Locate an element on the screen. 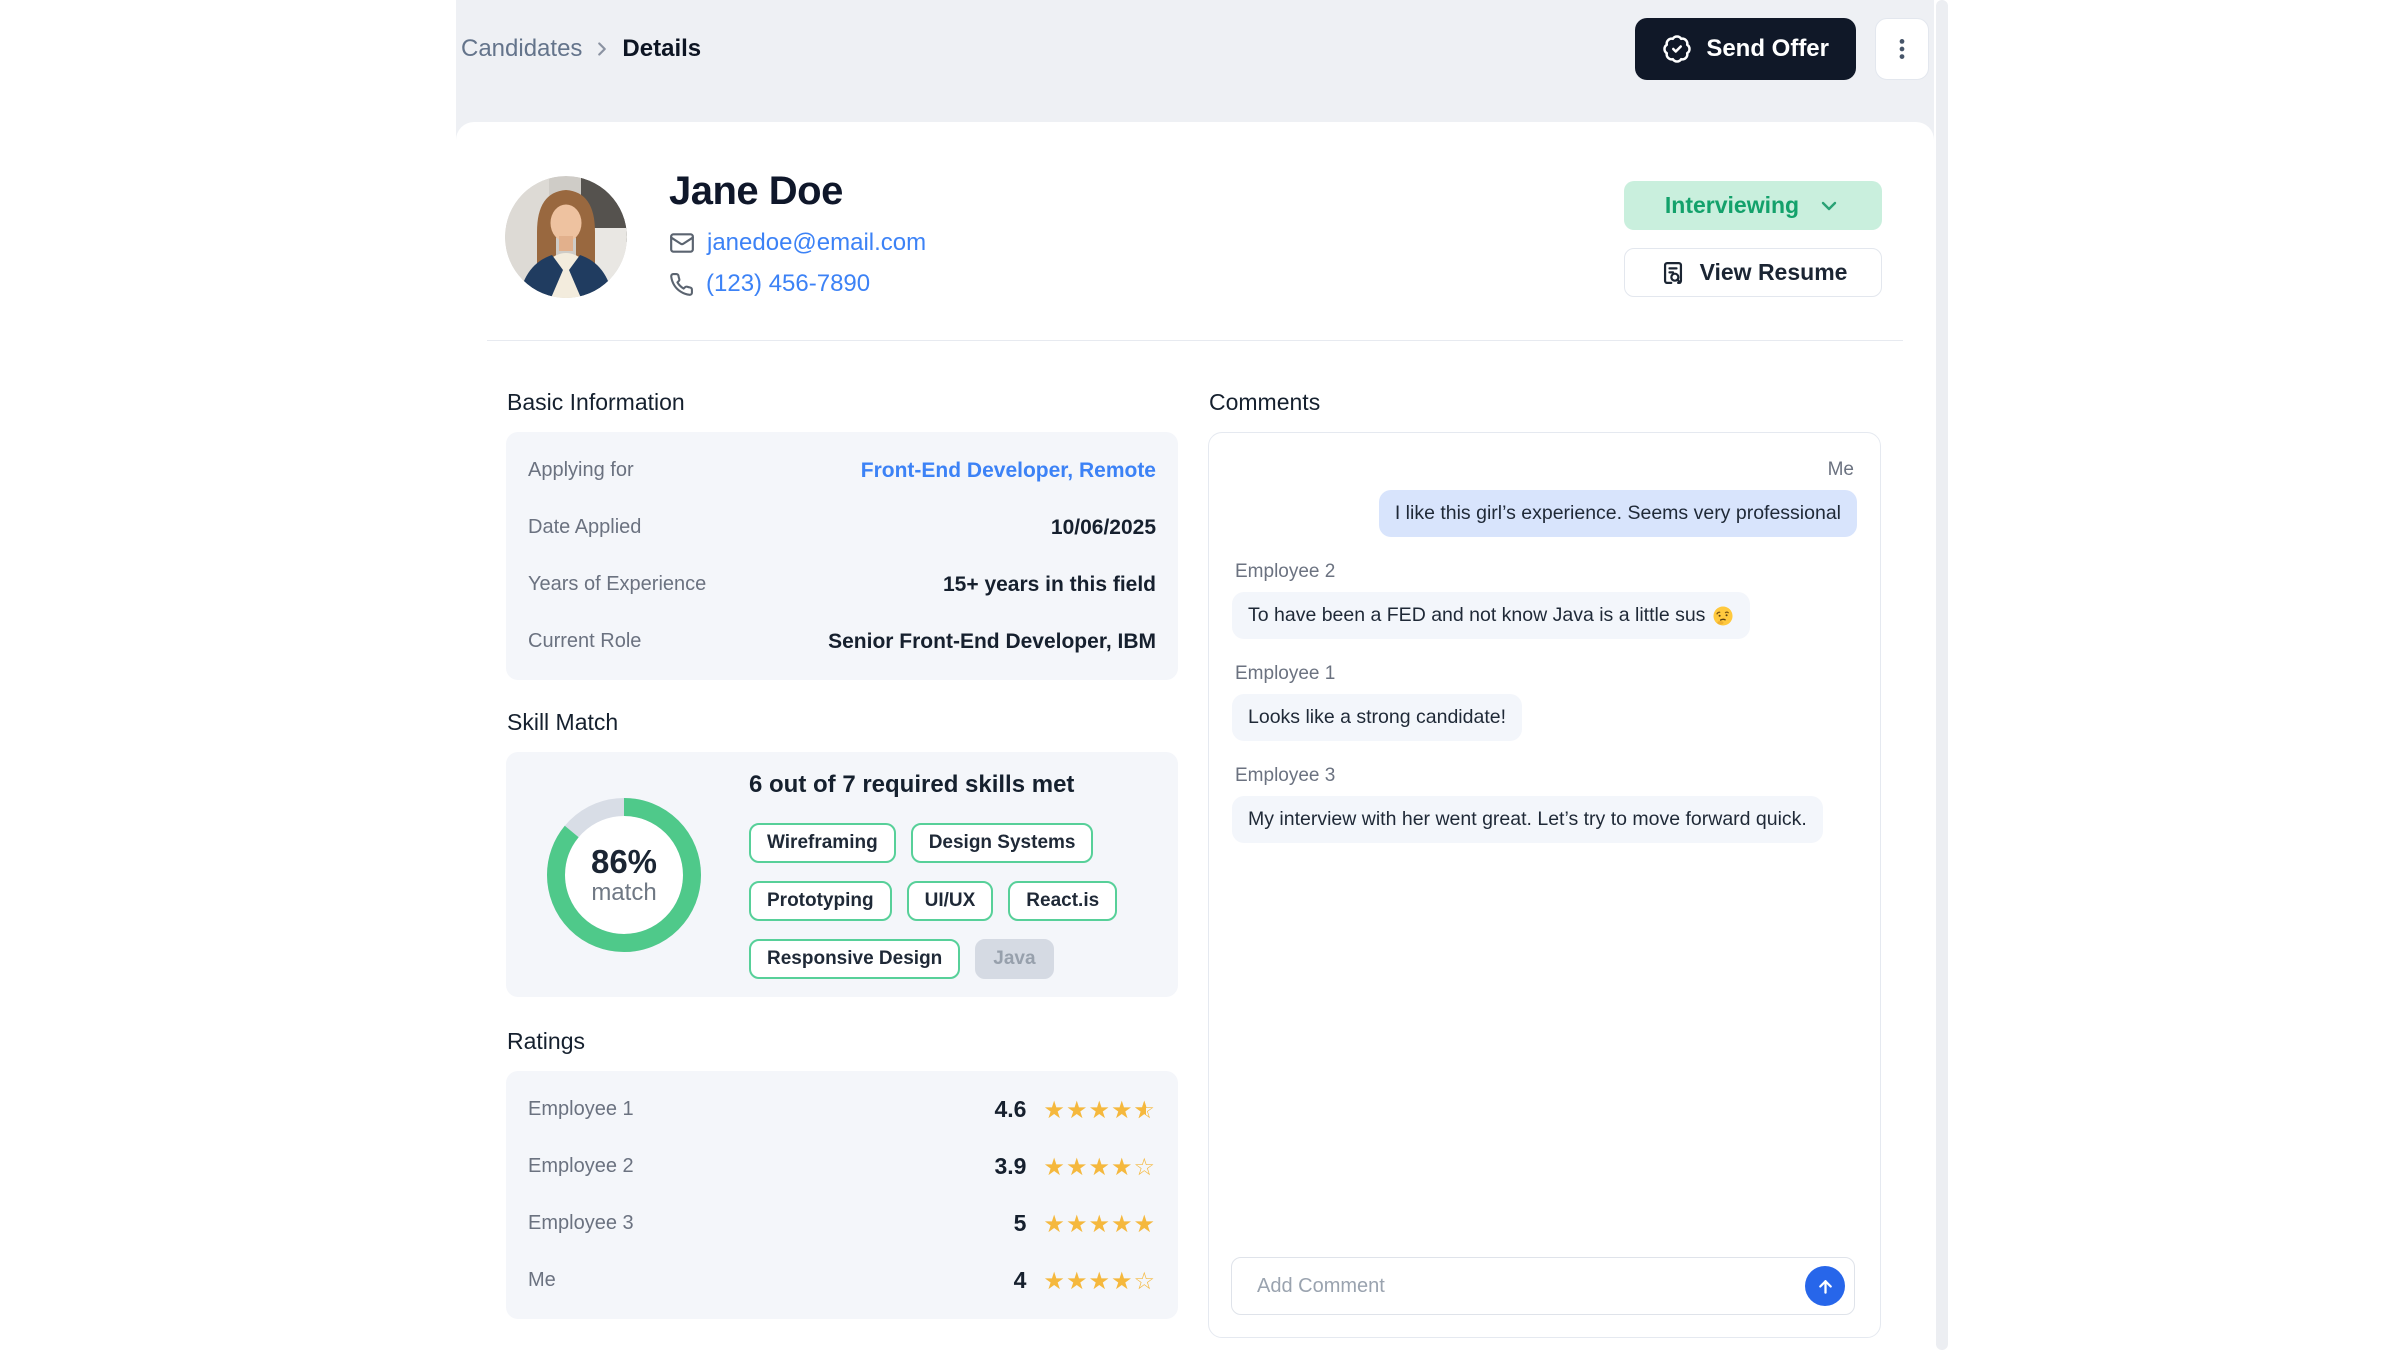 The width and height of the screenshot is (2400, 1350). rater-name: Employee 2 is located at coordinates (581, 1166).